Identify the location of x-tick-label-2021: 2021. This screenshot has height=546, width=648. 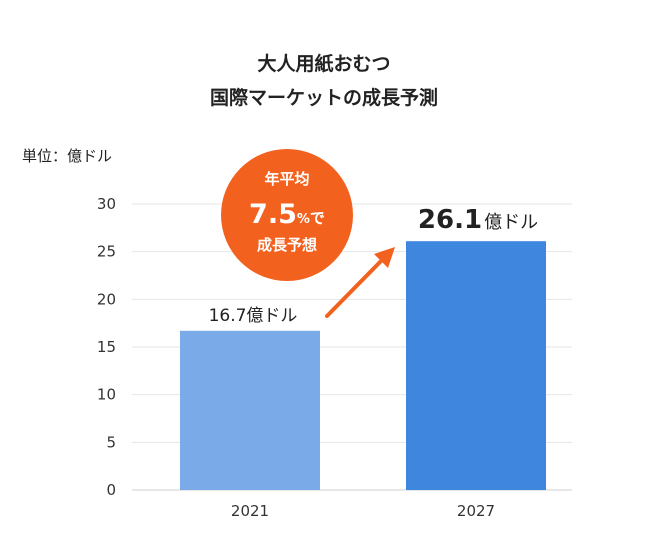
(250, 511).